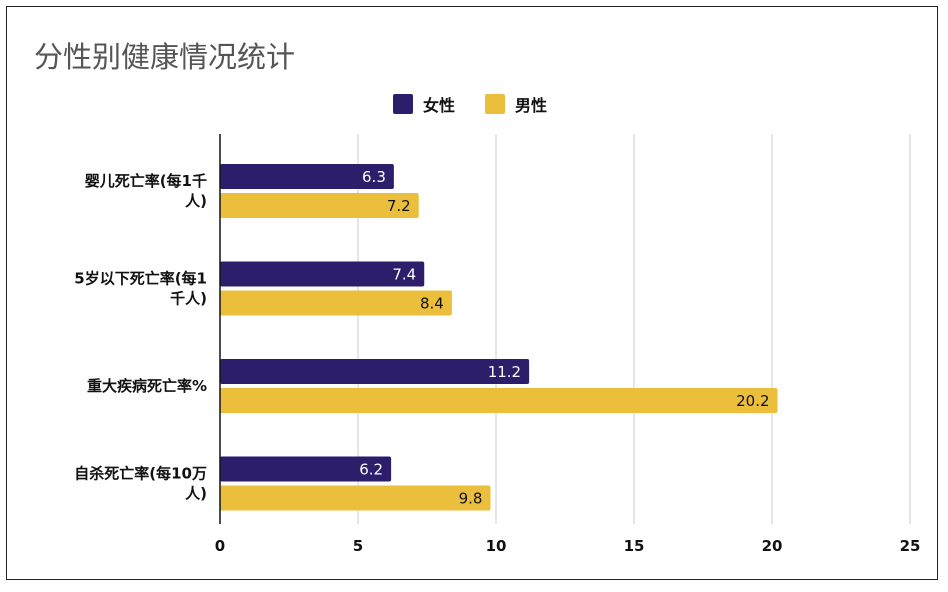 Image resolution: width=948 pixels, height=592 pixels. I want to click on category-label: 千人), so click(188, 299).